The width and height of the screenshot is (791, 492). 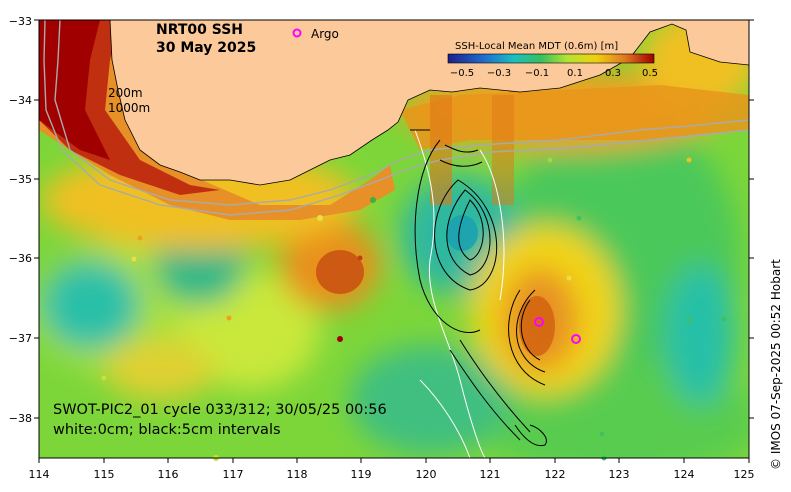 What do you see at coordinates (499, 73) in the screenshot?
I see `colorbar-tick: −0.3` at bounding box center [499, 73].